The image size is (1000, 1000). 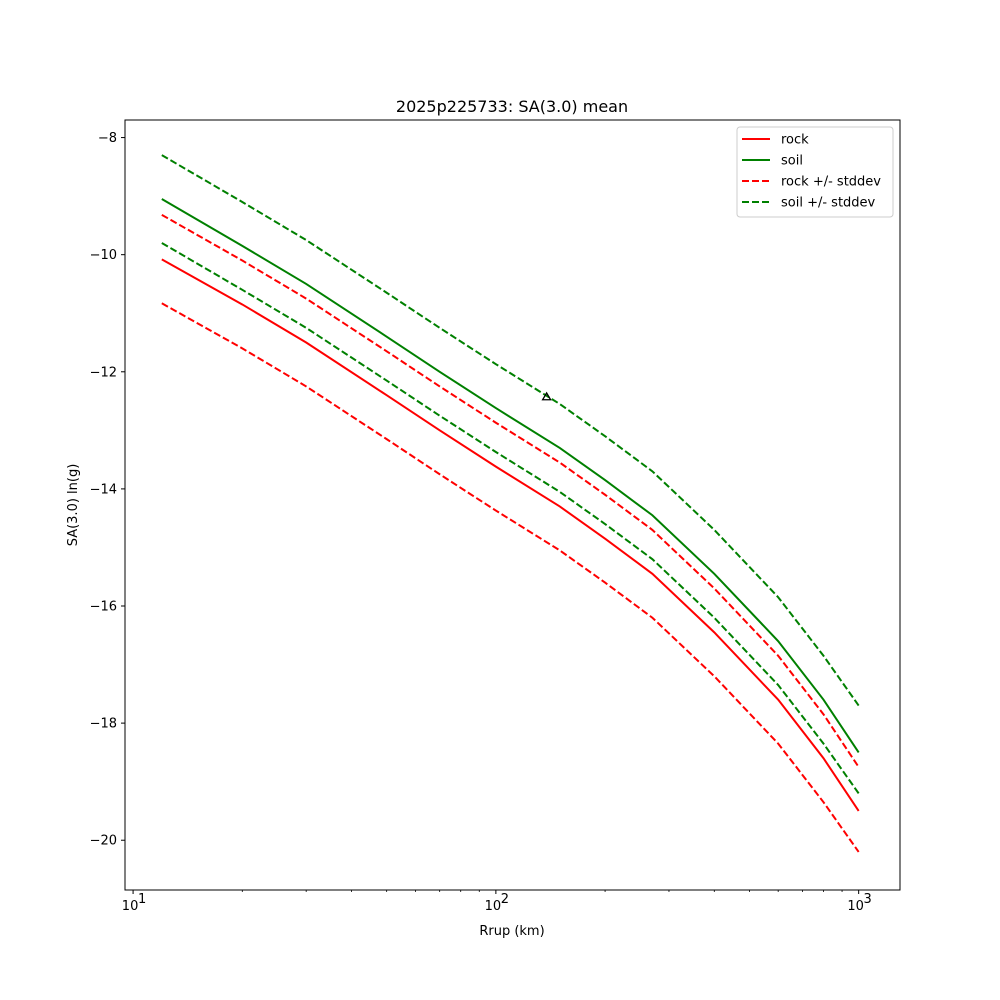 What do you see at coordinates (142, 899) in the screenshot?
I see `x-tick-label-exponent: 1` at bounding box center [142, 899].